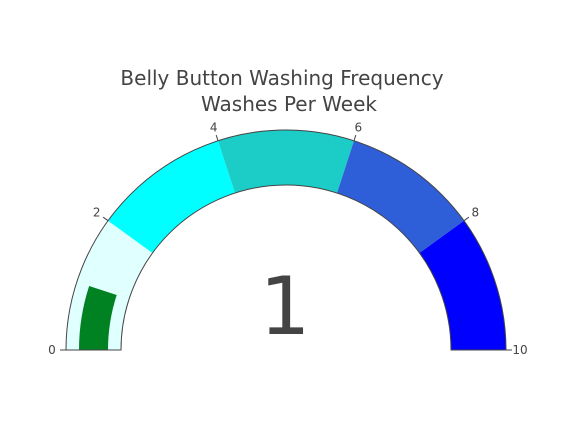 The width and height of the screenshot is (572, 434). Describe the element at coordinates (519, 350) in the screenshot. I see `gauge-tick-label-5: 10` at that location.